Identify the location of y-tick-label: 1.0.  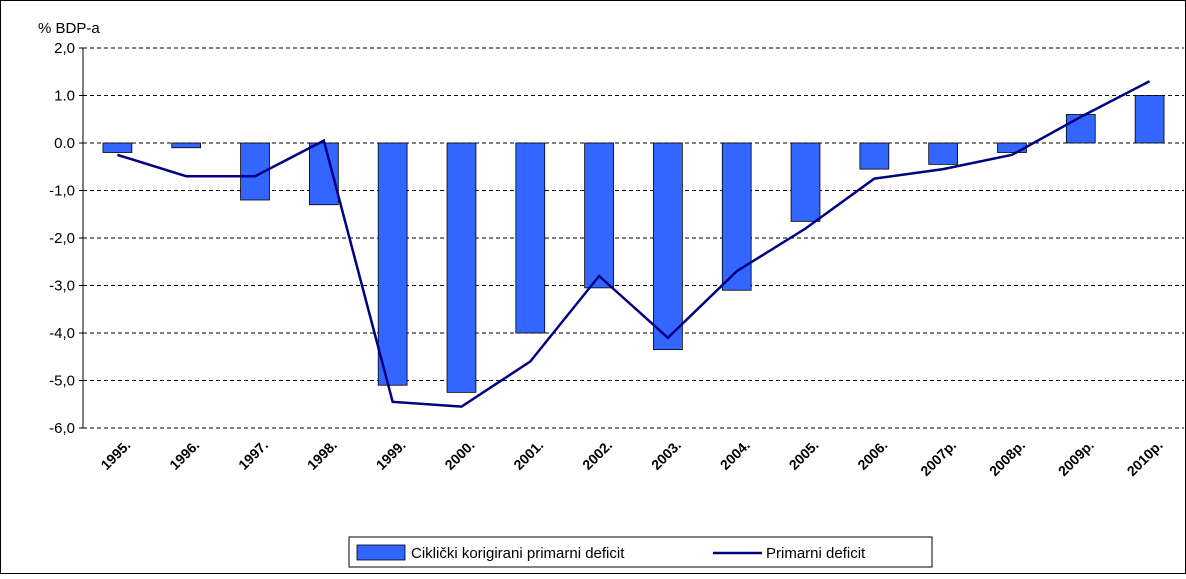
(64, 96).